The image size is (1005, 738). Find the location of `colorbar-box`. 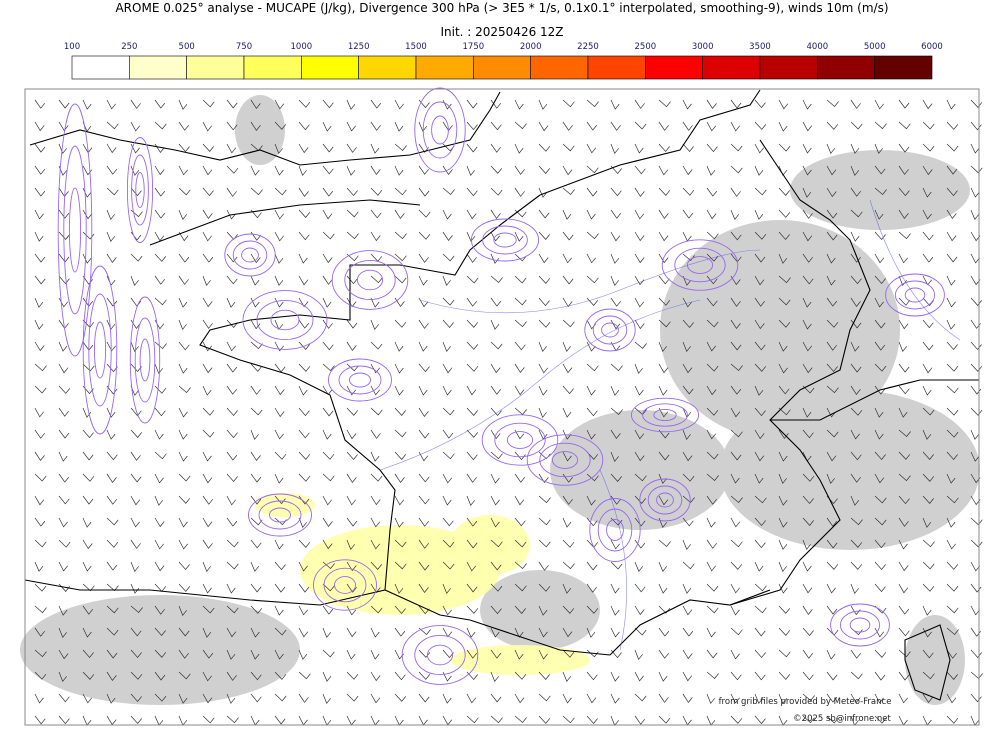

colorbar-box is located at coordinates (903, 67).